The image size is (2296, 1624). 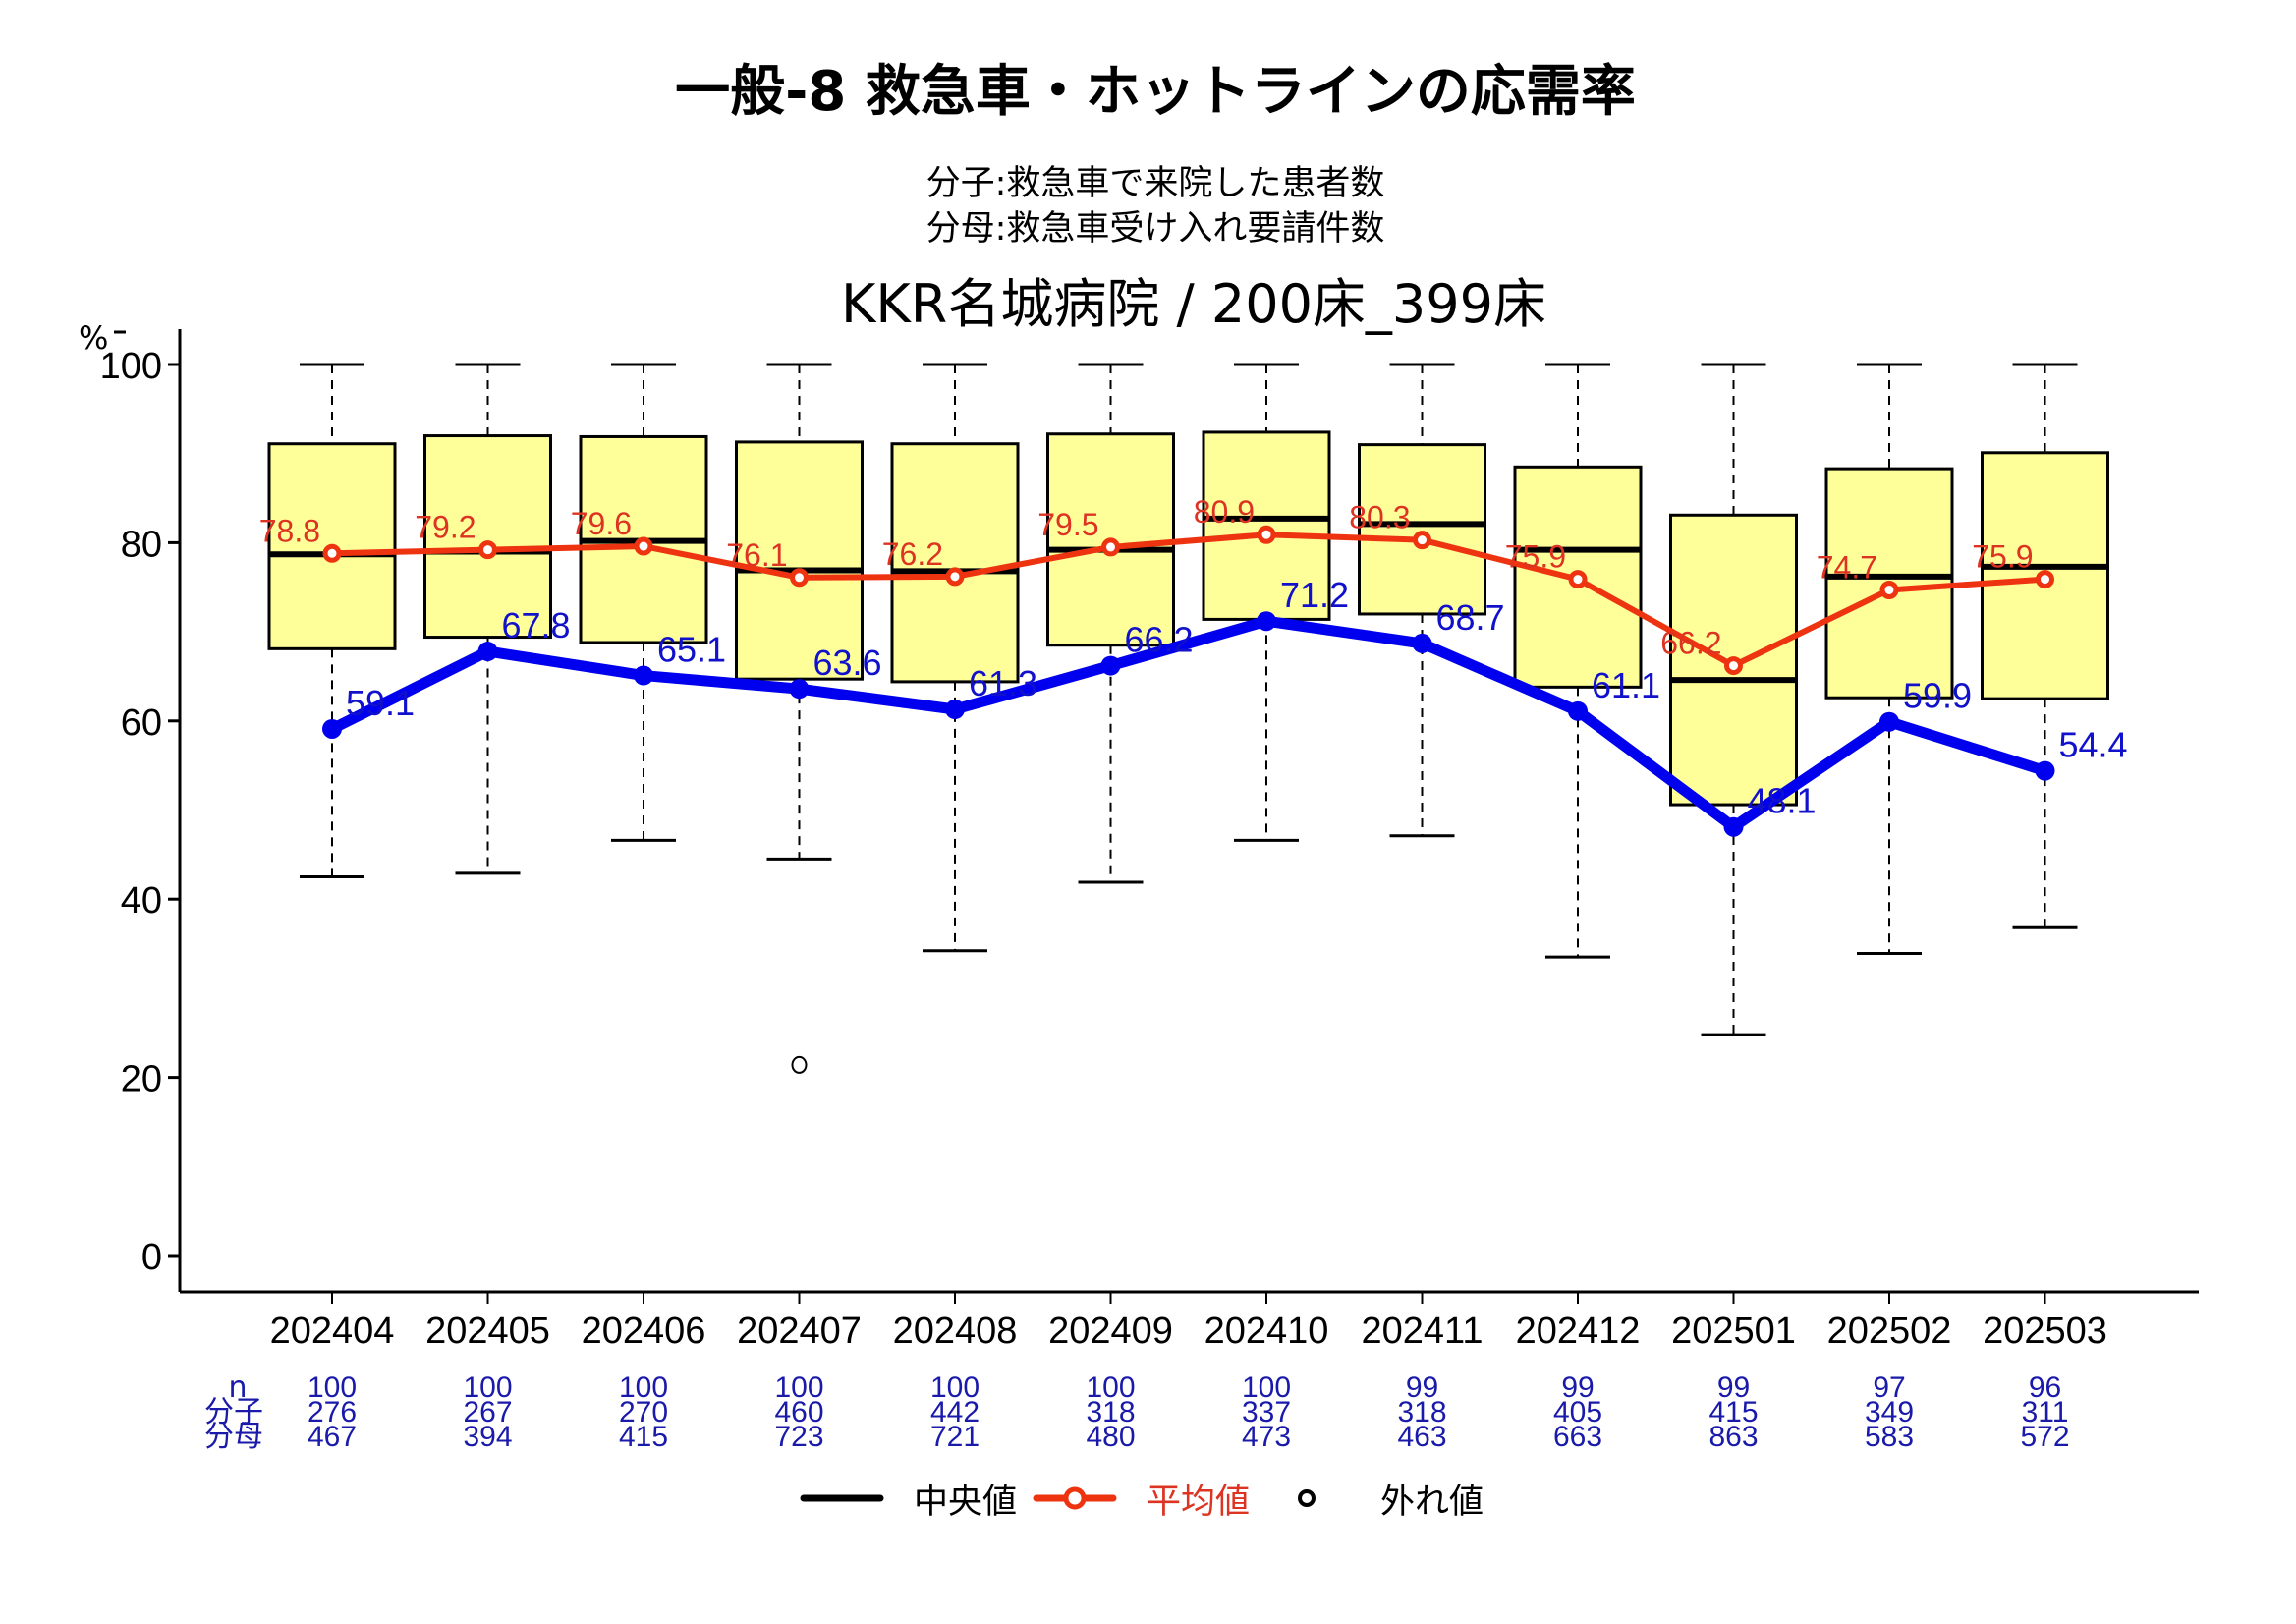 I want to click on y-tick-label: 20, so click(x=141, y=1079).